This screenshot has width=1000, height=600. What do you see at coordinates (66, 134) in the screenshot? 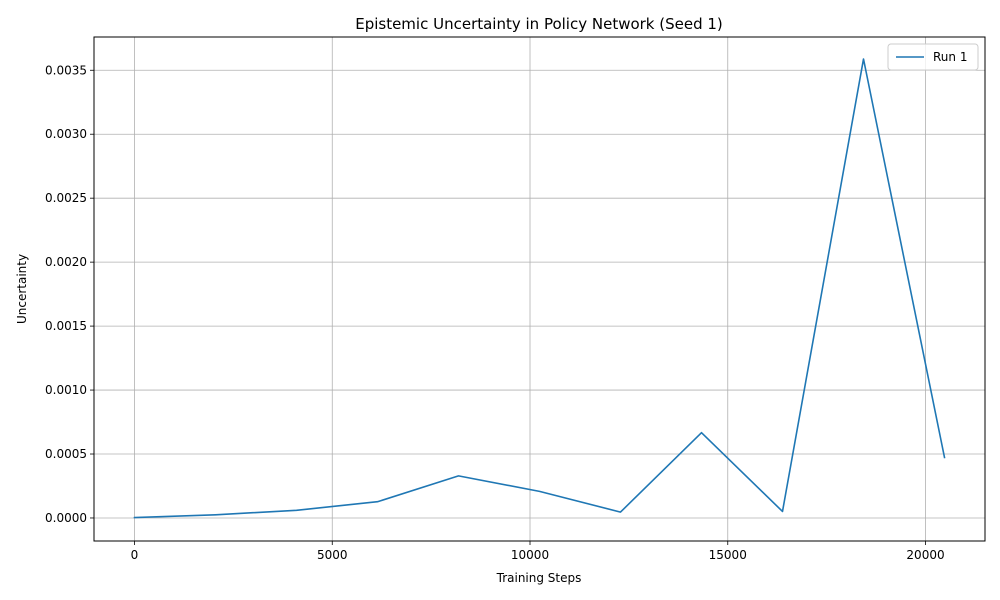
I see `y-tick-label: 0.0030` at bounding box center [66, 134].